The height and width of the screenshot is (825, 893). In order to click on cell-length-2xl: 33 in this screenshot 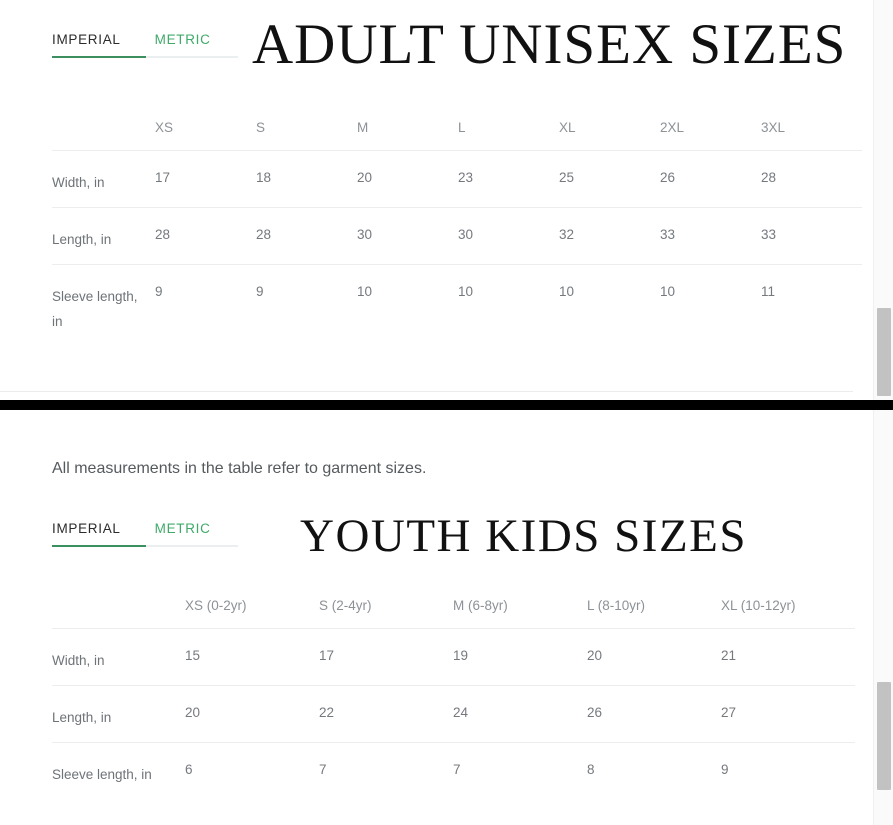, I will do `click(710, 236)`.